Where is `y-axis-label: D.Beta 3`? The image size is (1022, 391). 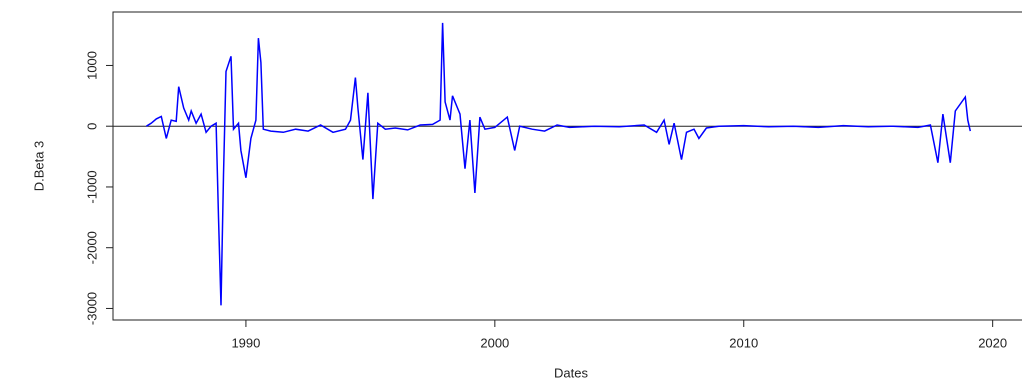
y-axis-label: D.Beta 3 is located at coordinates (38, 166).